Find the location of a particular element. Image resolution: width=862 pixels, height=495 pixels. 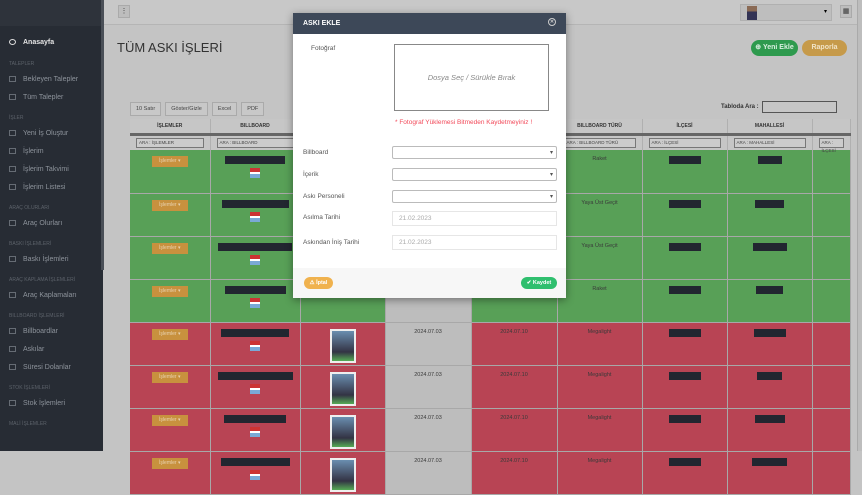

sidebar-item: Tüm Talepler is located at coordinates (51, 97).